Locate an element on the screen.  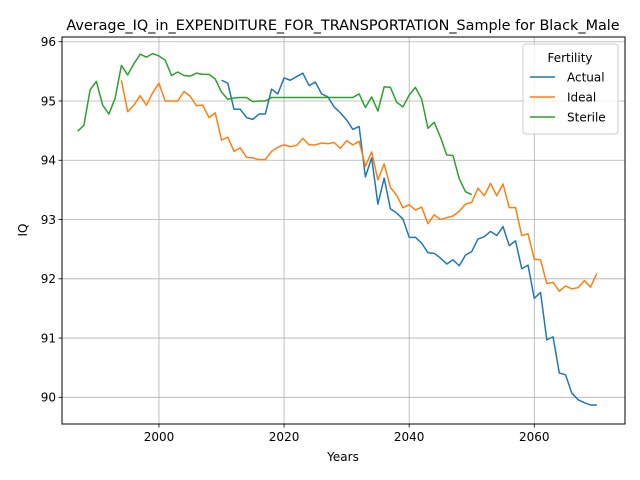
y-tick-label: 92 is located at coordinates (48, 279).